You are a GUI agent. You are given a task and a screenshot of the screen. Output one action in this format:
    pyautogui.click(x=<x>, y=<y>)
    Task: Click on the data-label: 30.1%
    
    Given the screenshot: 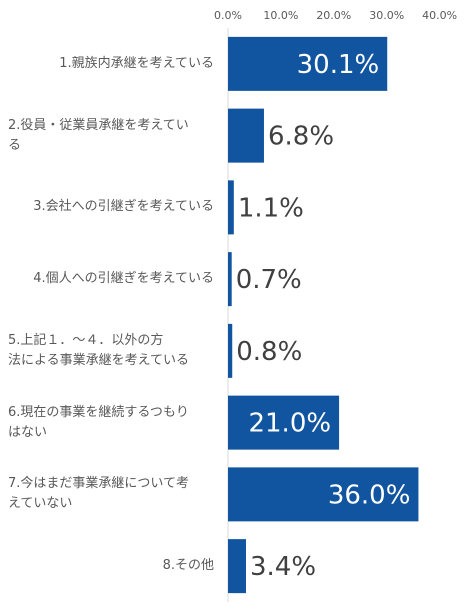 What is the action you would take?
    pyautogui.click(x=338, y=65)
    